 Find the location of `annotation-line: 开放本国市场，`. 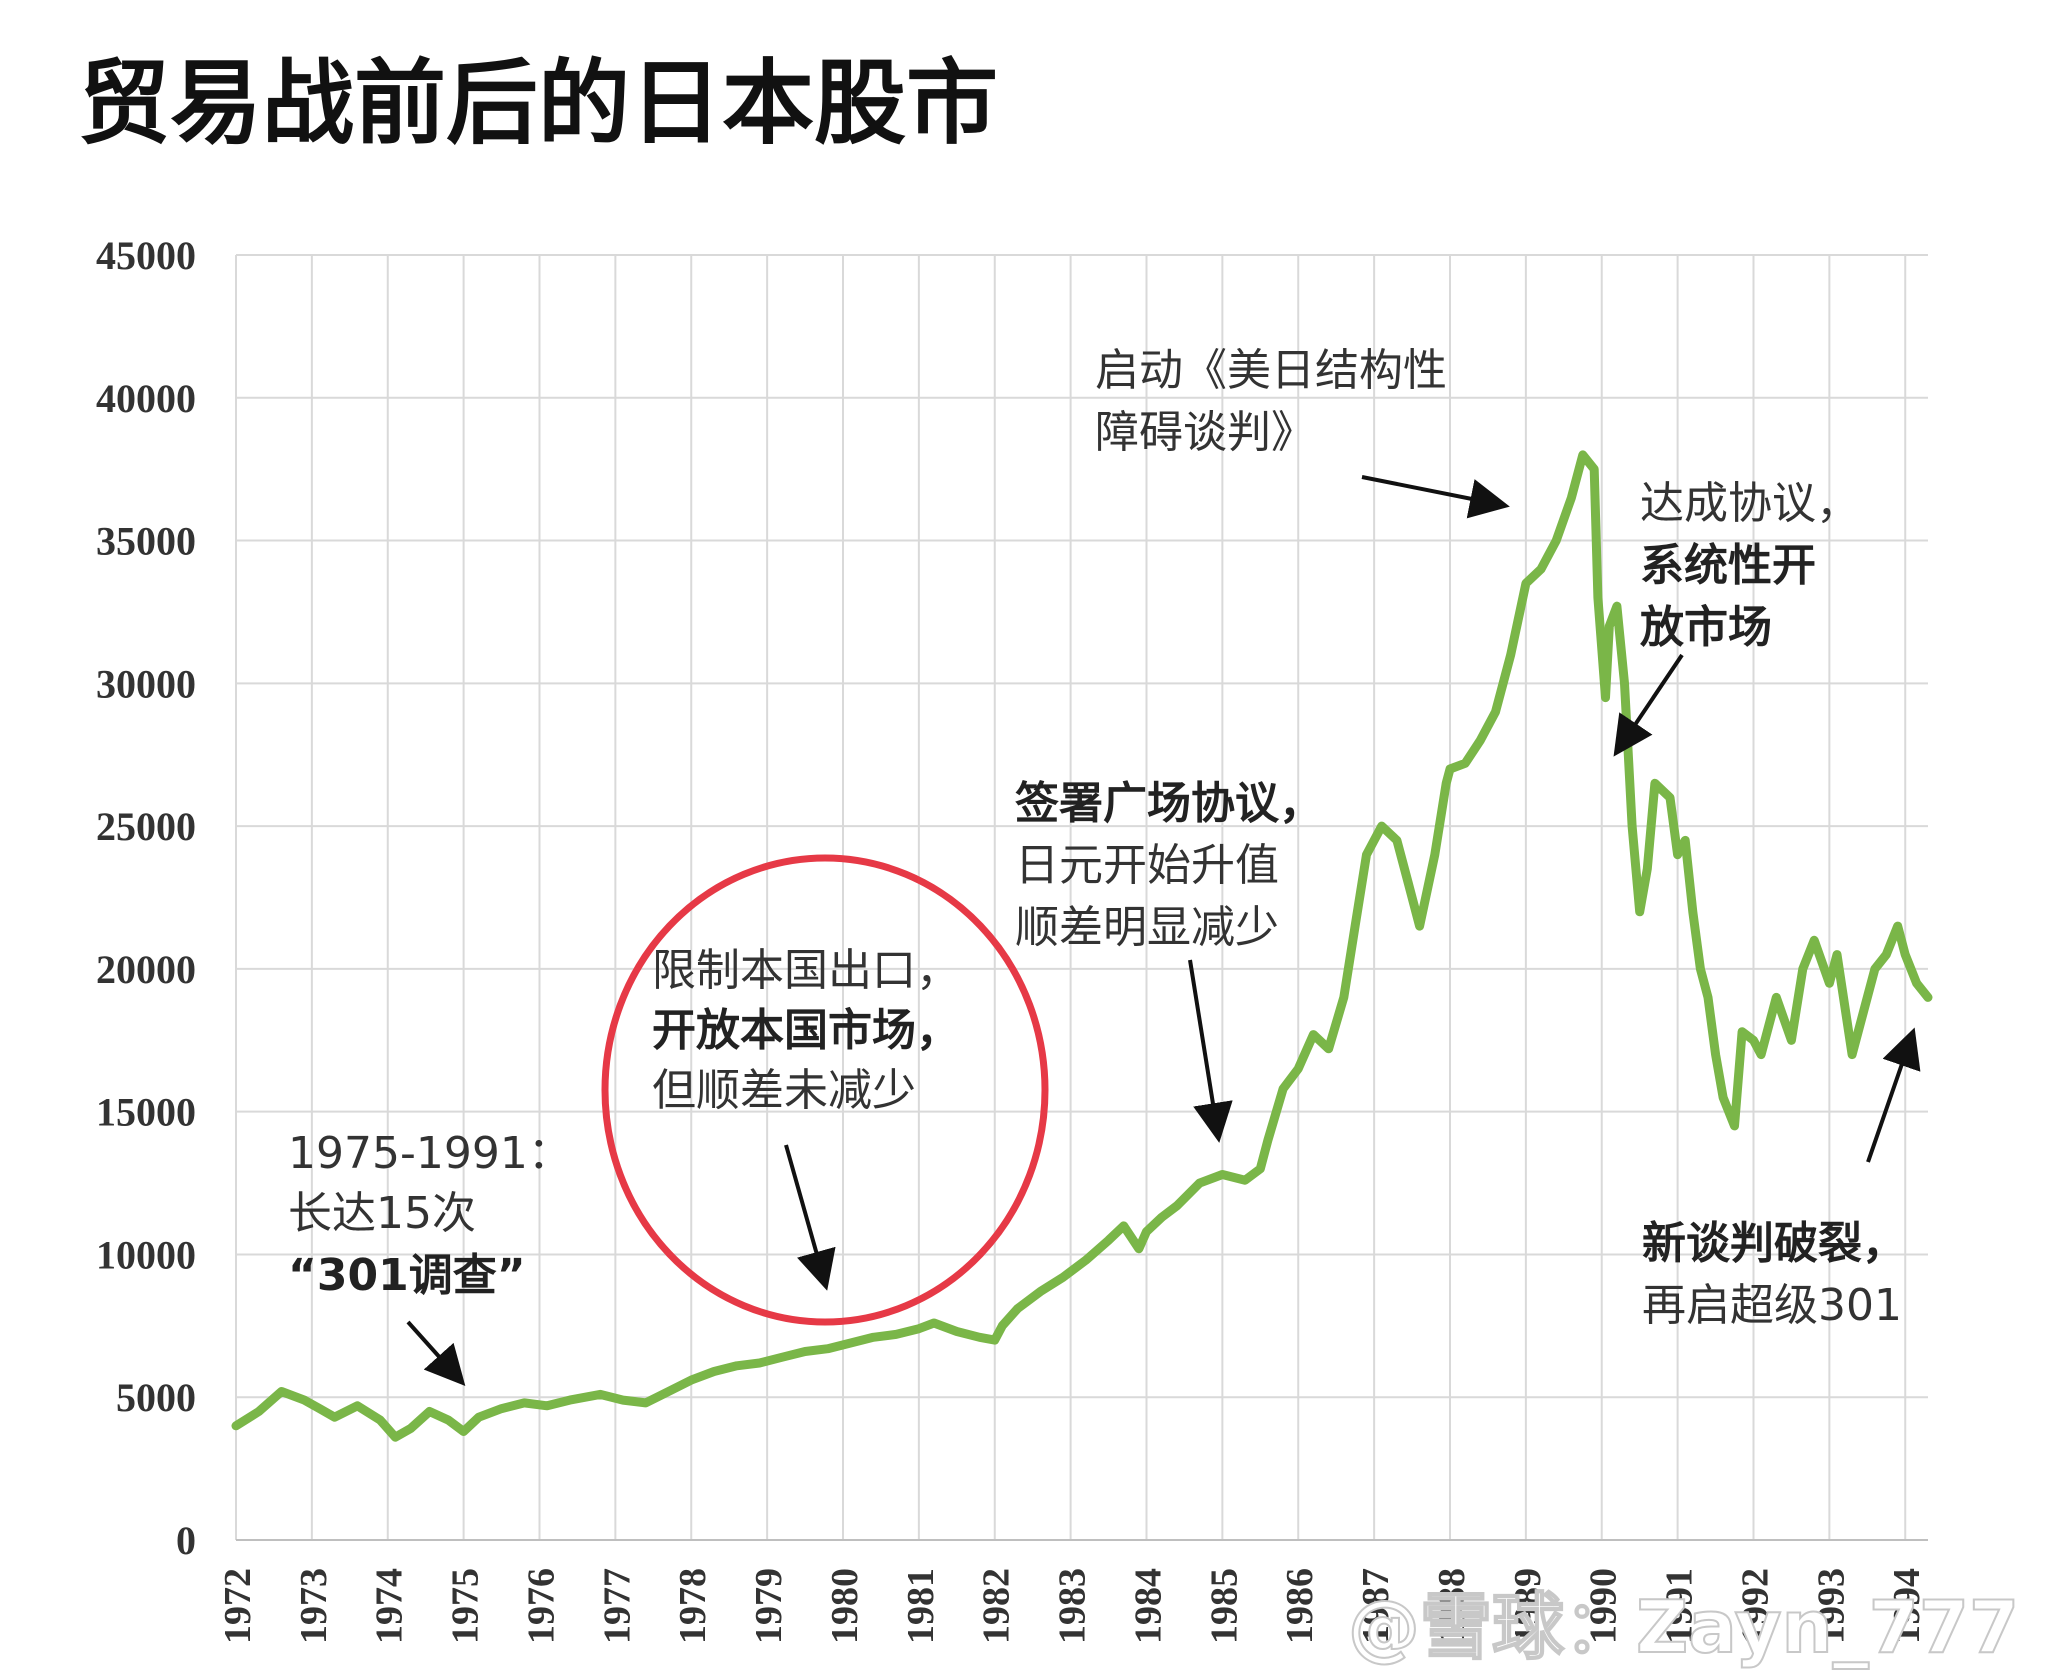

annotation-line: 开放本国市场， is located at coordinates (806, 1030).